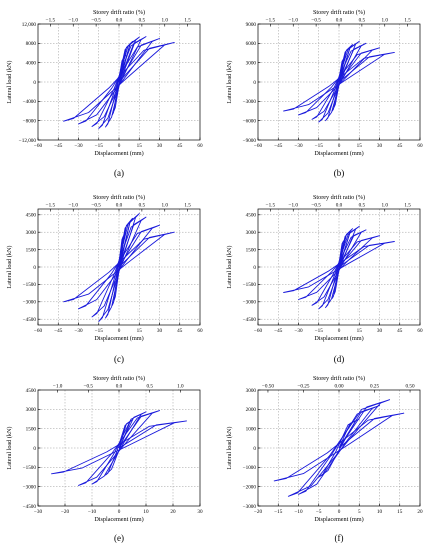  Describe the element at coordinates (31, 44) in the screenshot. I see `y-tick-label: 8000` at that location.